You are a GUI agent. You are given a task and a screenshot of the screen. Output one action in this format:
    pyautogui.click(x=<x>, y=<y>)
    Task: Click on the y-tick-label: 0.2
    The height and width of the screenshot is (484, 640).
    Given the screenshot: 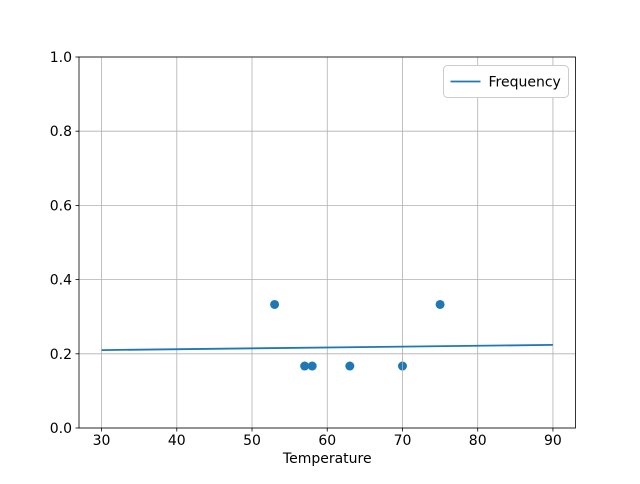 What is the action you would take?
    pyautogui.click(x=61, y=355)
    